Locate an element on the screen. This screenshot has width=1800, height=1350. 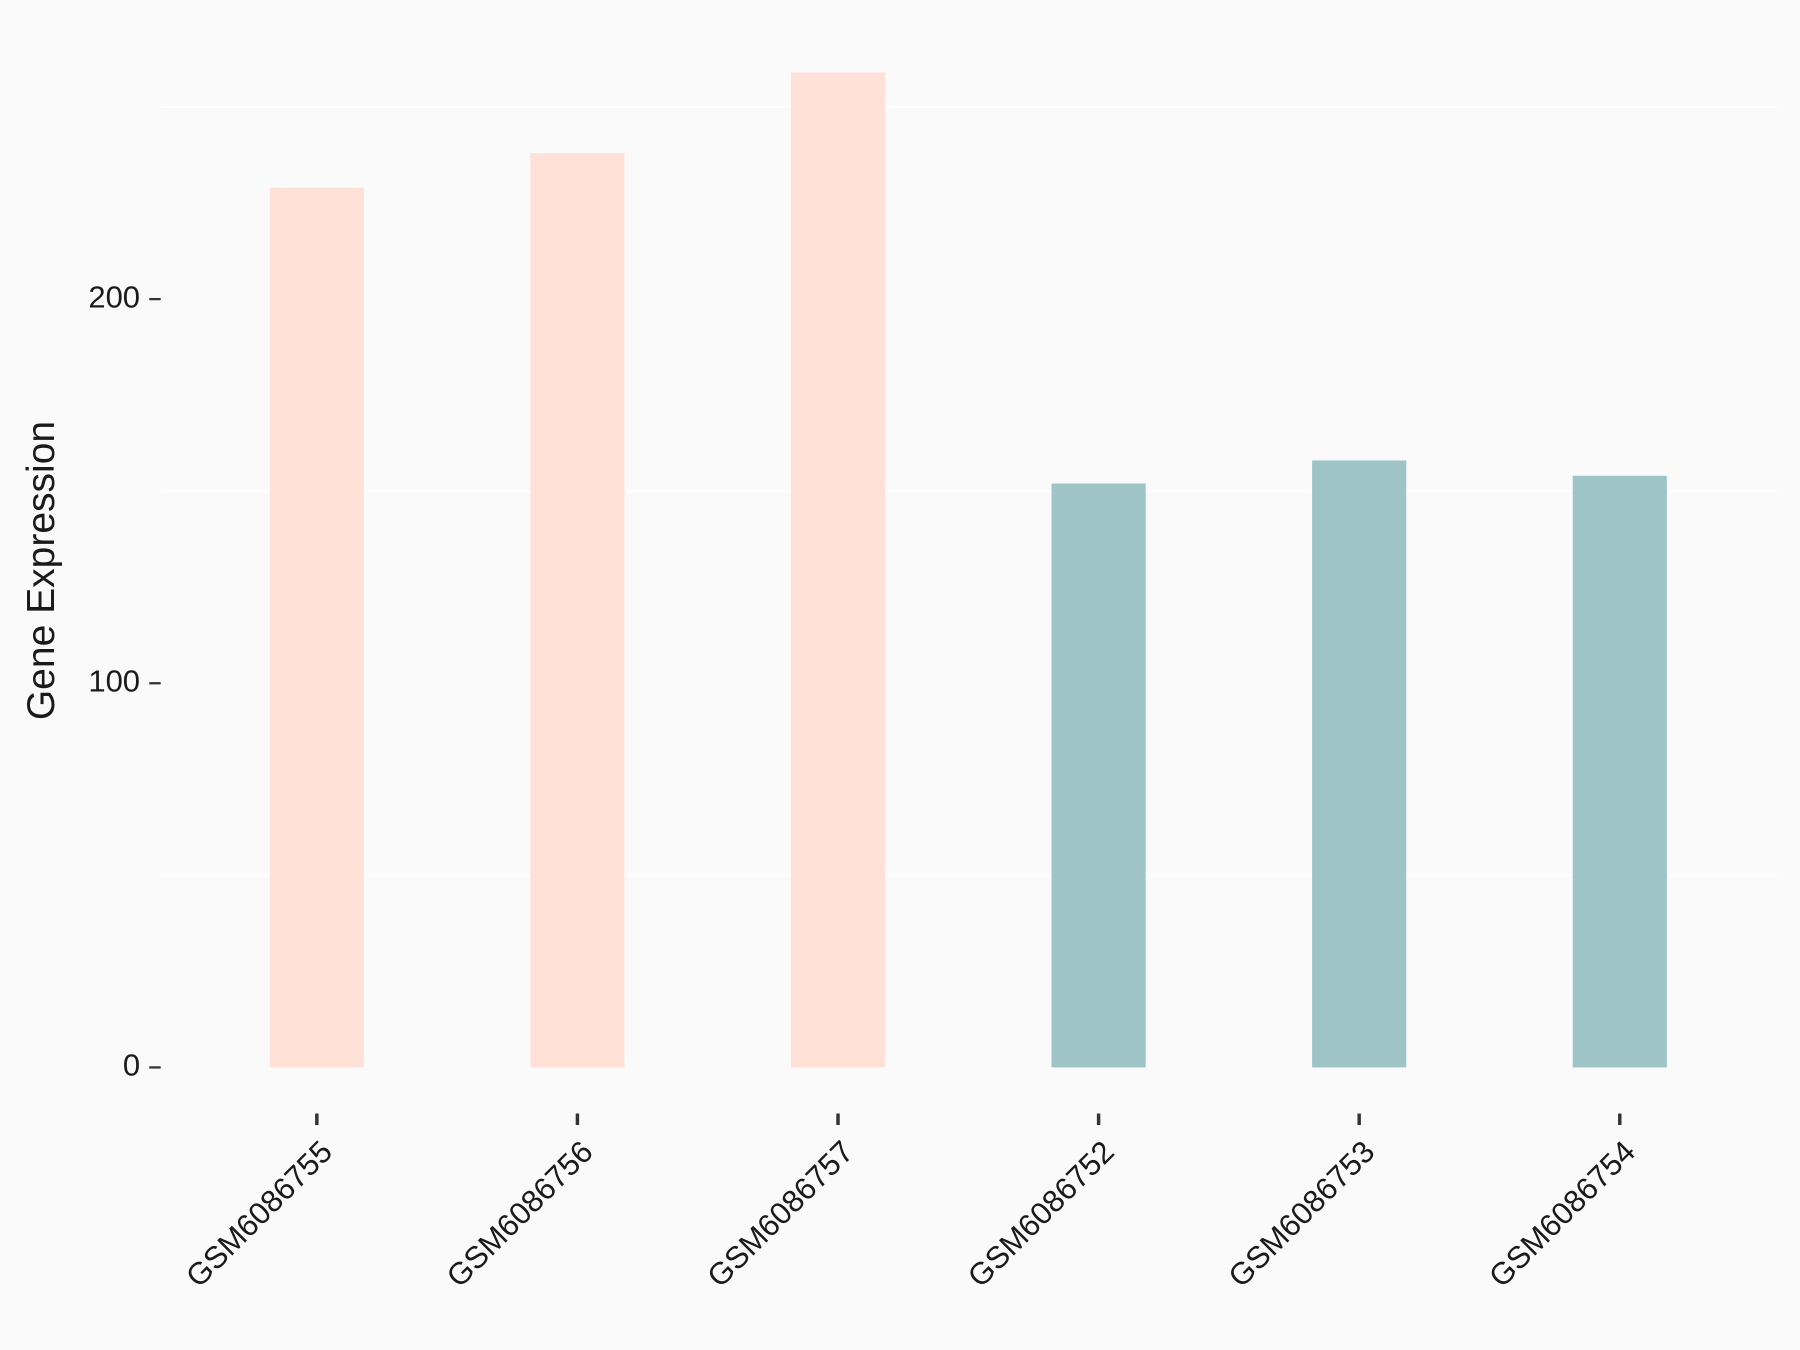
y-axis-title: Gene Expression is located at coordinates (41, 570).